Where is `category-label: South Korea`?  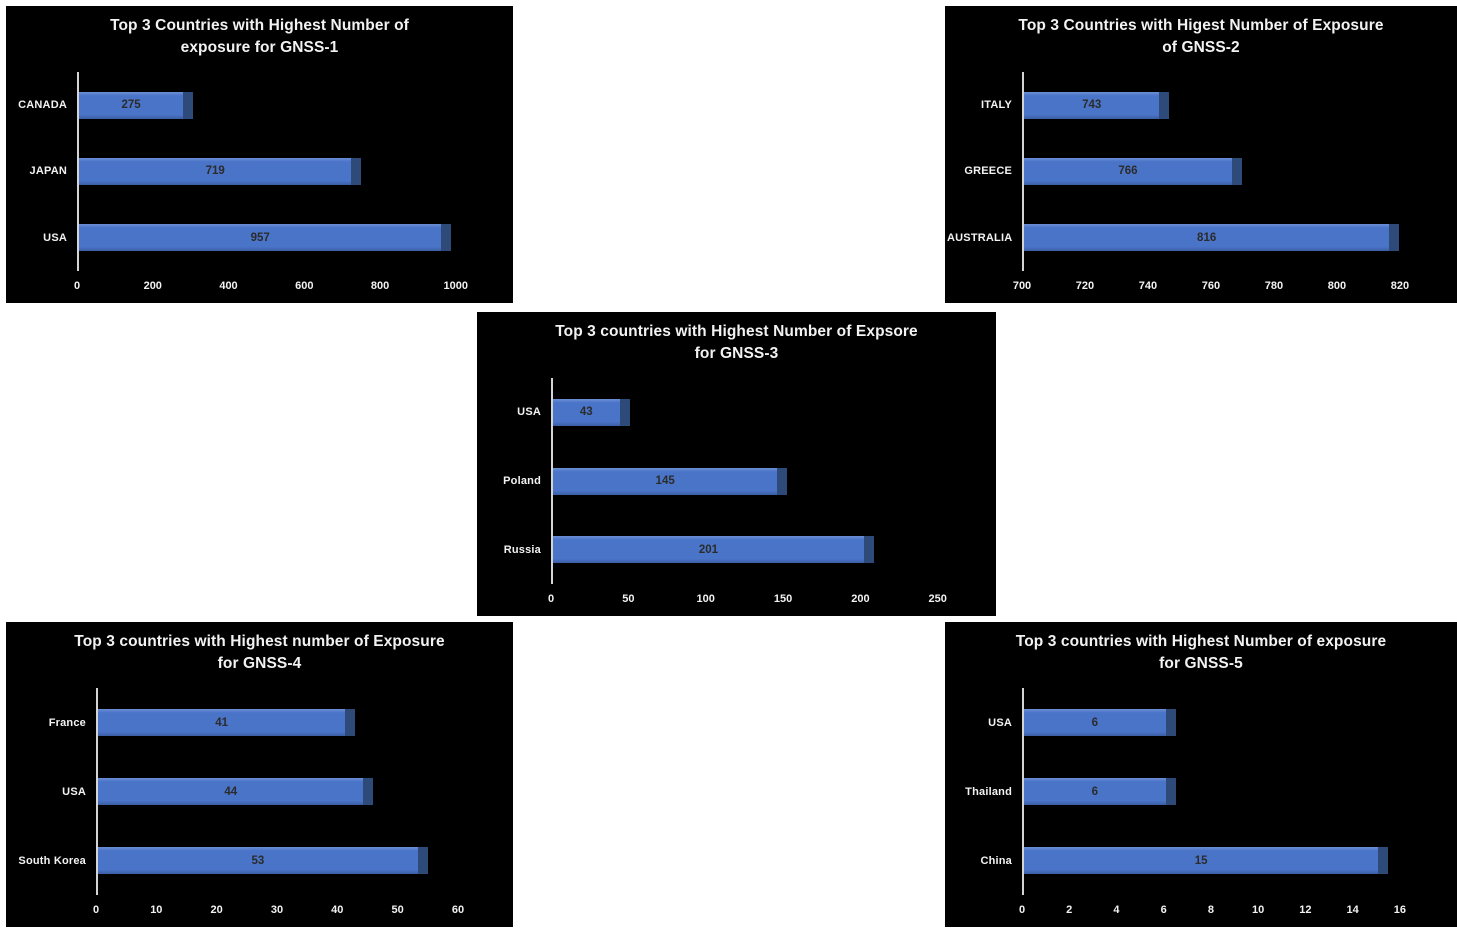 category-label: South Korea is located at coordinates (52, 860).